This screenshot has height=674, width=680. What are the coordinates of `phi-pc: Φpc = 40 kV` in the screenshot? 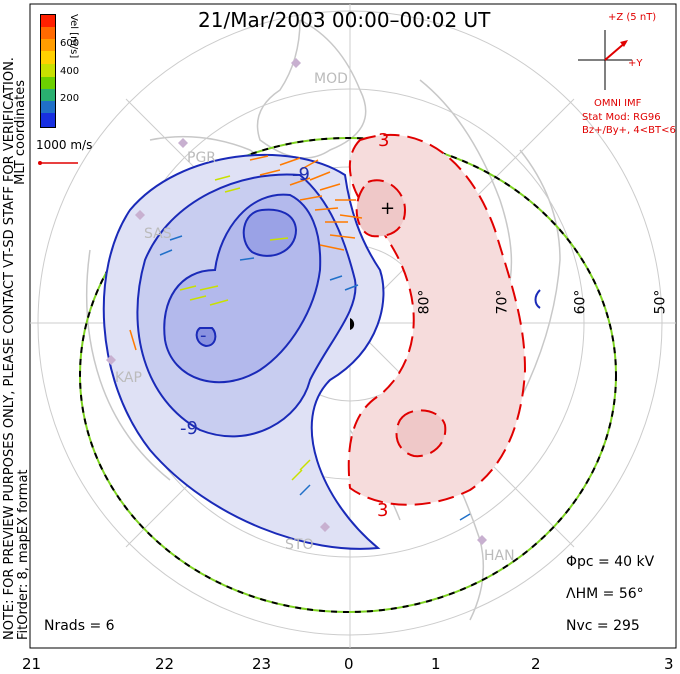 It's located at (610, 562).